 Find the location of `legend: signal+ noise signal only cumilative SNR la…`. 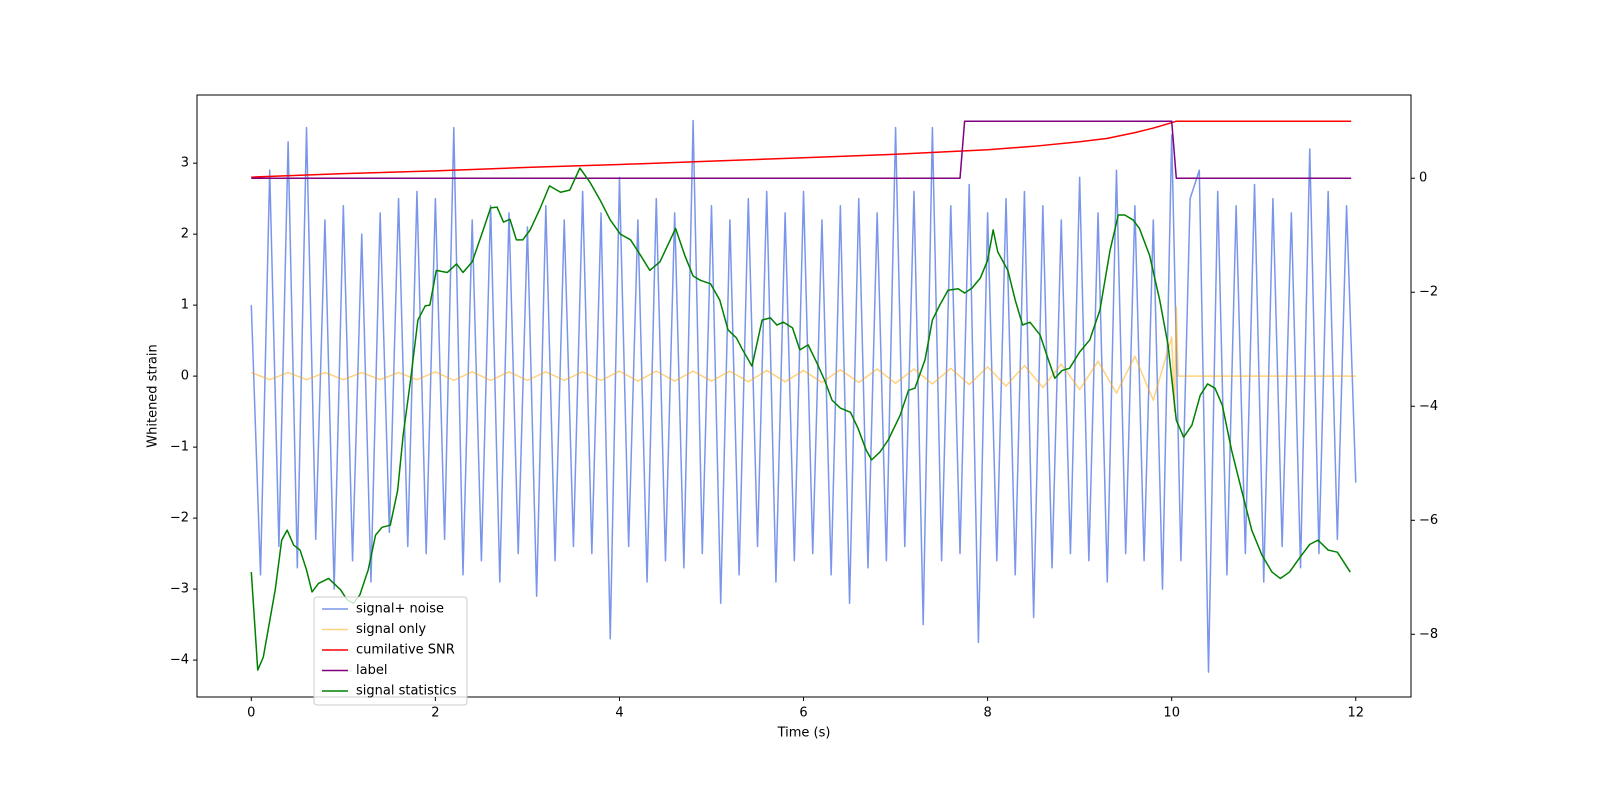

legend: signal+ noise signal only cumilative SNR la… is located at coordinates (390, 651).